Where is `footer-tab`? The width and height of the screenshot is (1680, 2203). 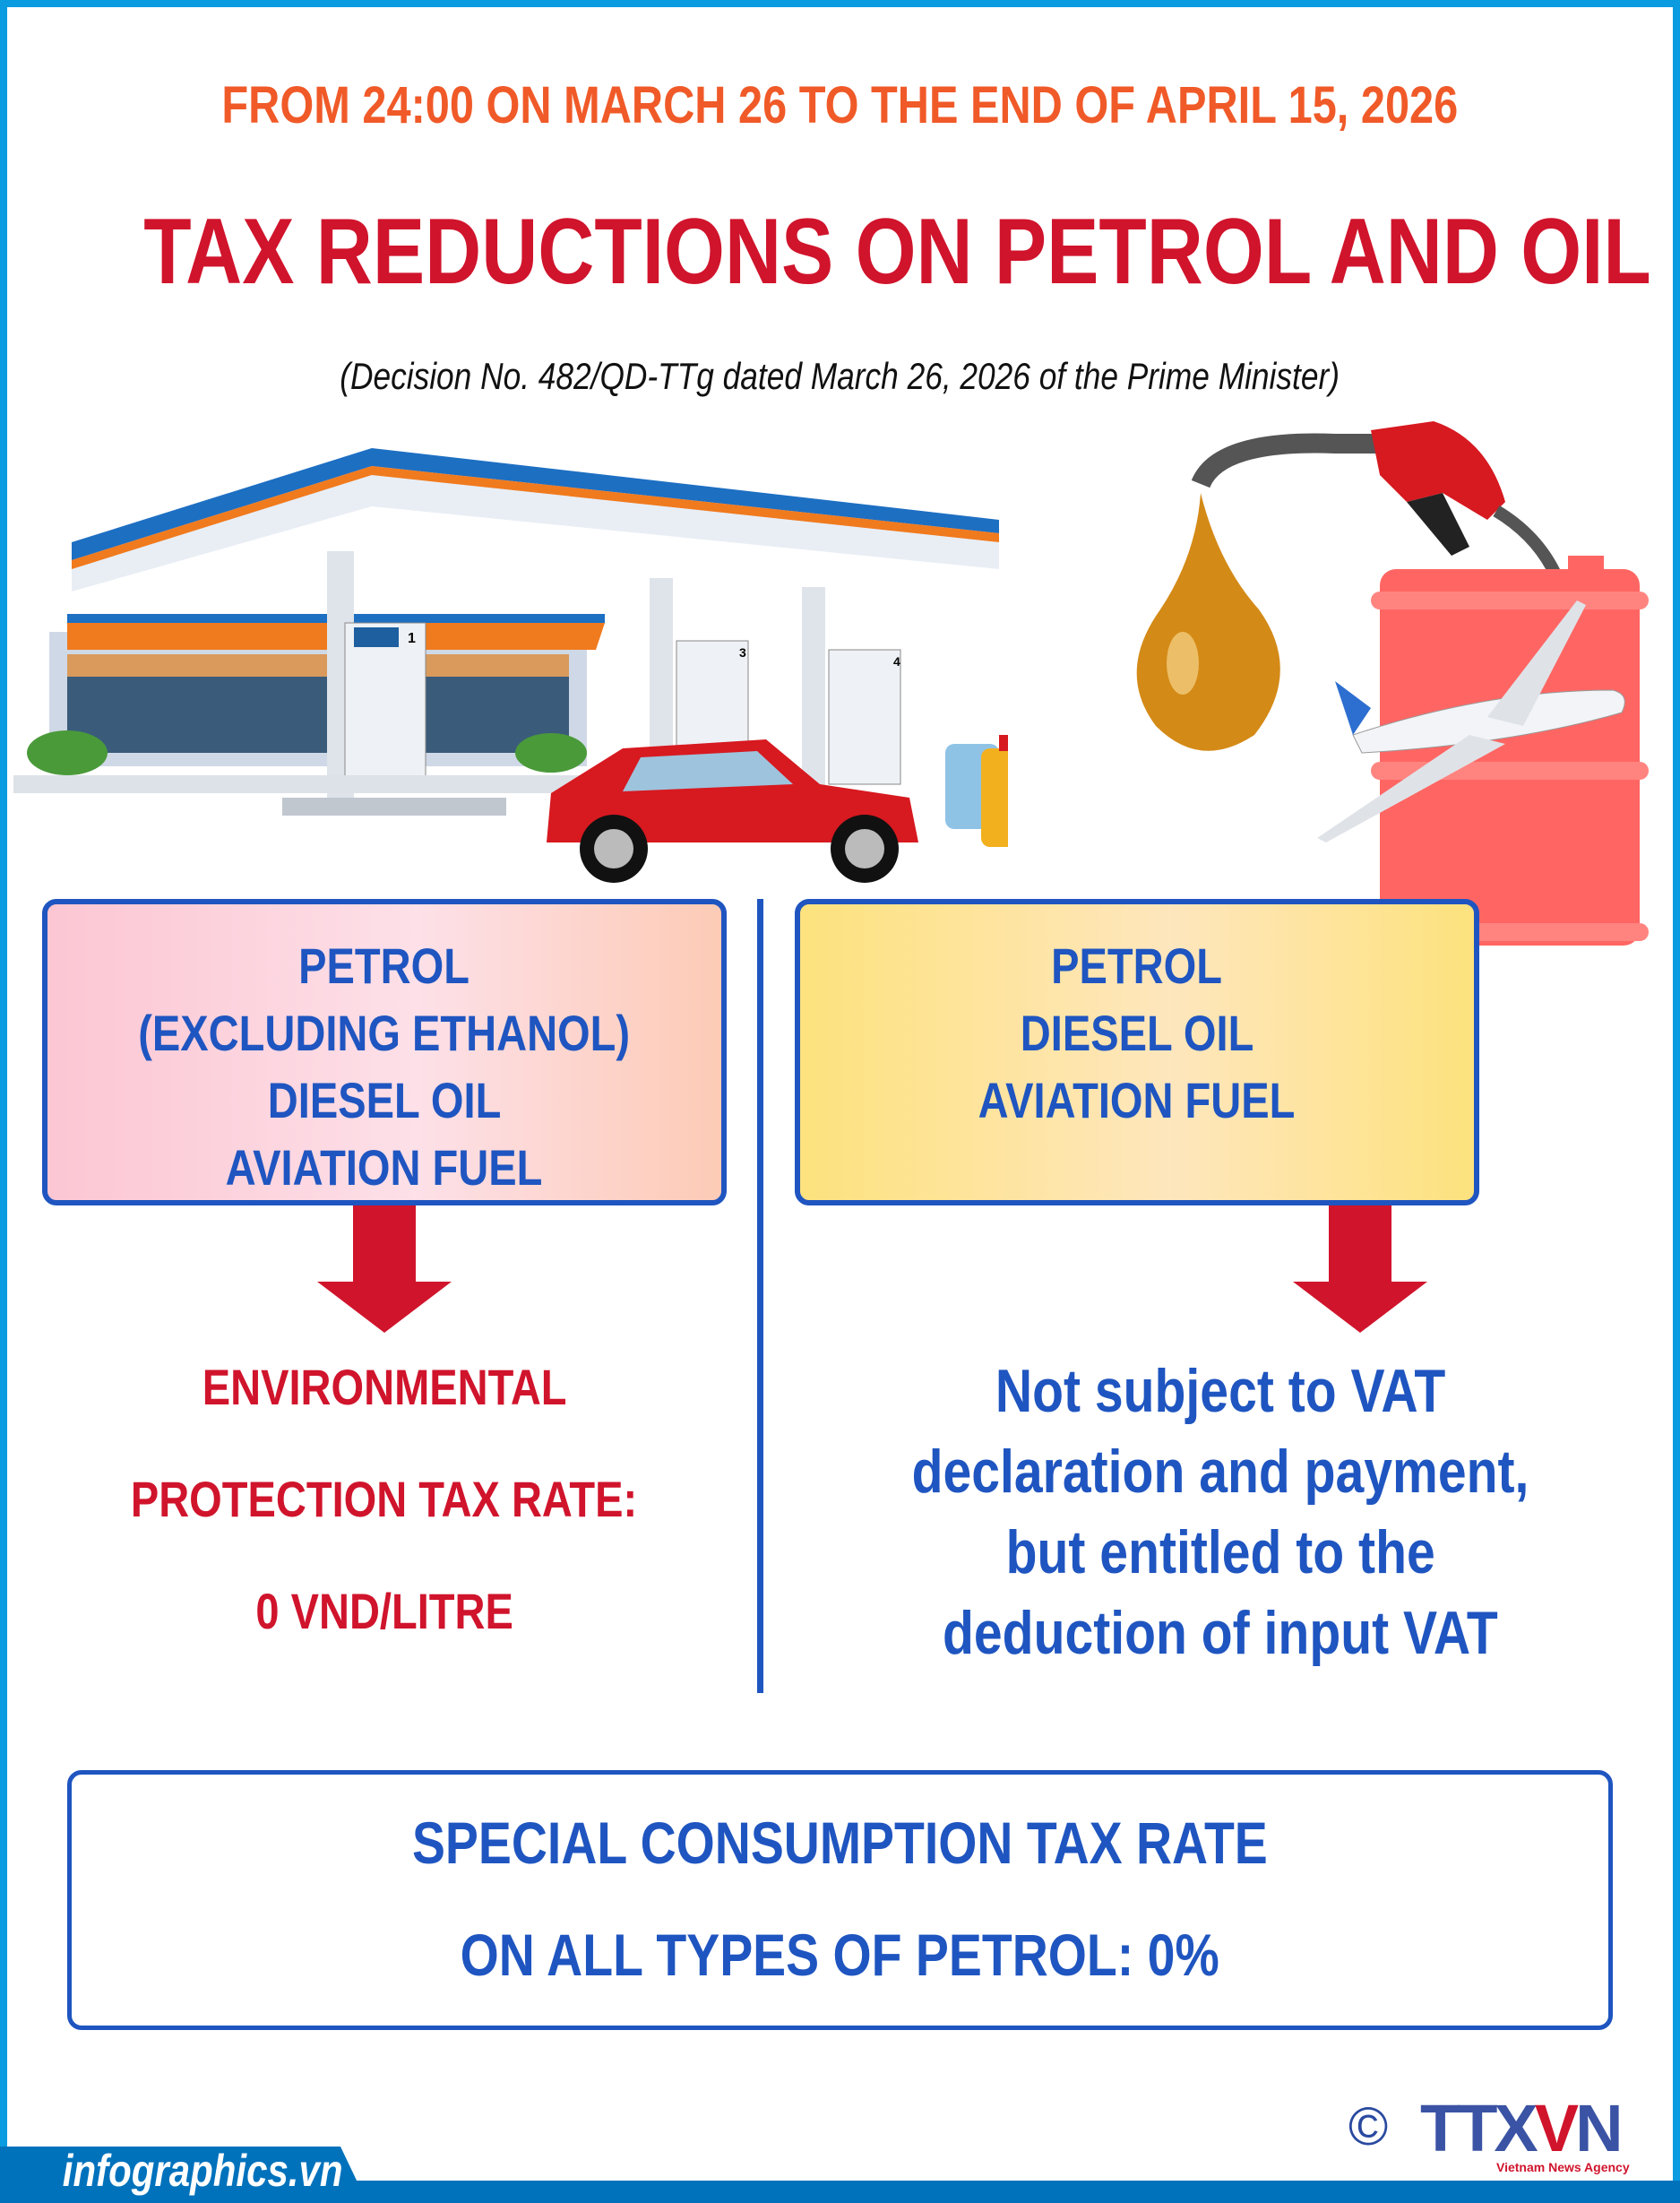 footer-tab is located at coordinates (183, 2175).